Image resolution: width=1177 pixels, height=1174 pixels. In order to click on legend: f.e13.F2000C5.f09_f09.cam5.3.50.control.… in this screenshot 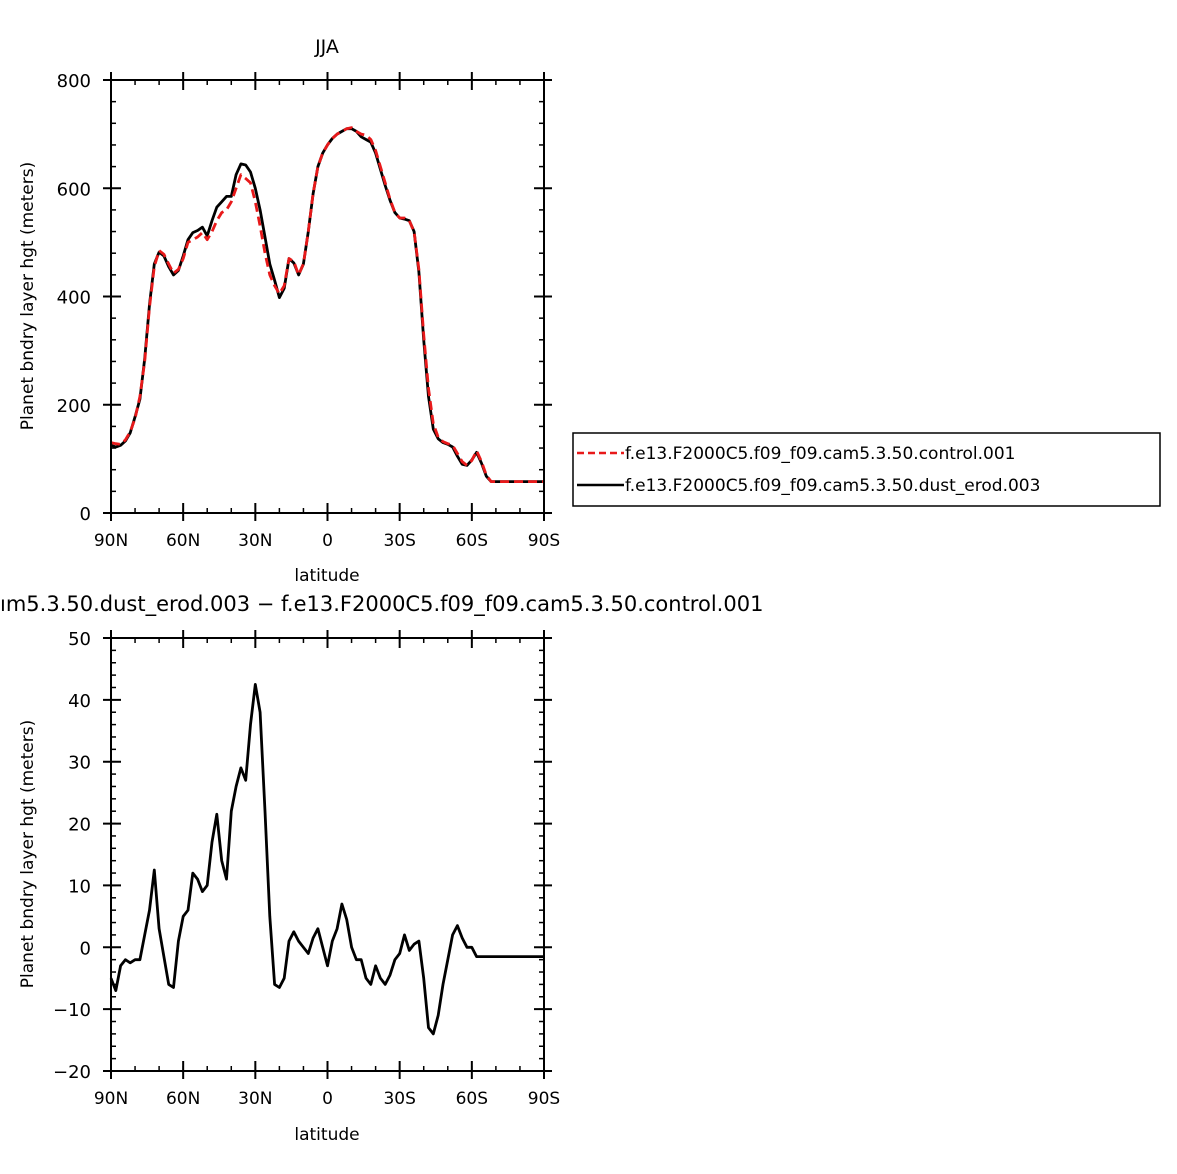, I will do `click(866, 469)`.